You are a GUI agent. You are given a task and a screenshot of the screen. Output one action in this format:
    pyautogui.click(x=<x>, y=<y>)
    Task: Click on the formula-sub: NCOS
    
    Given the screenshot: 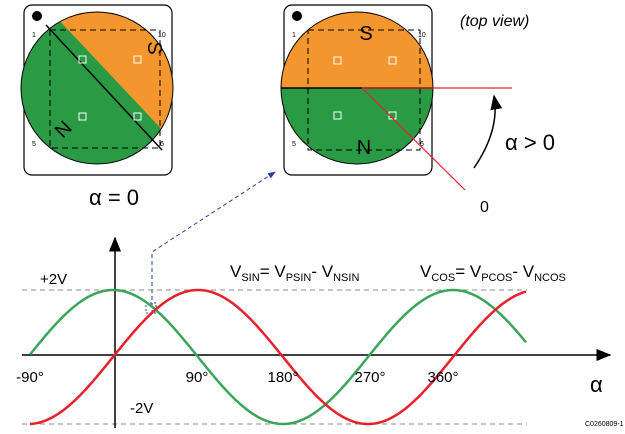 What is the action you would take?
    pyautogui.click(x=550, y=278)
    